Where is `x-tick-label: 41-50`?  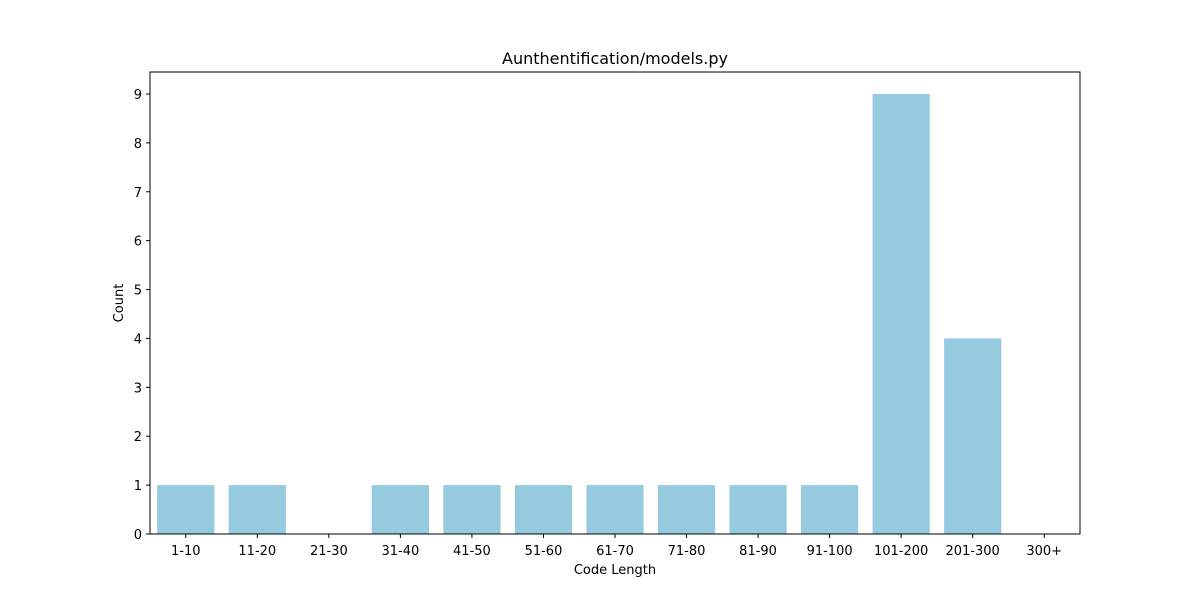
x-tick-label: 41-50 is located at coordinates (472, 551).